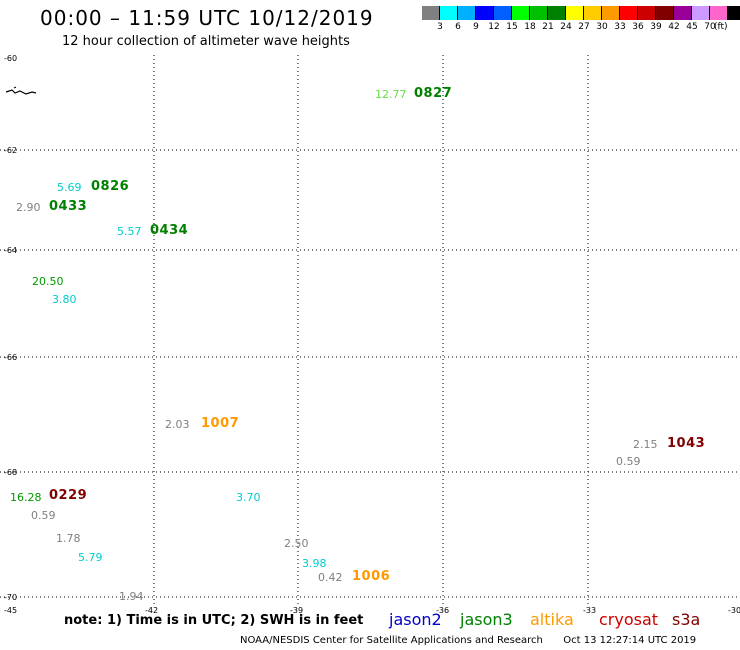  Describe the element at coordinates (26, 497) in the screenshot. I see `wave-height-label: 16.28` at that location.